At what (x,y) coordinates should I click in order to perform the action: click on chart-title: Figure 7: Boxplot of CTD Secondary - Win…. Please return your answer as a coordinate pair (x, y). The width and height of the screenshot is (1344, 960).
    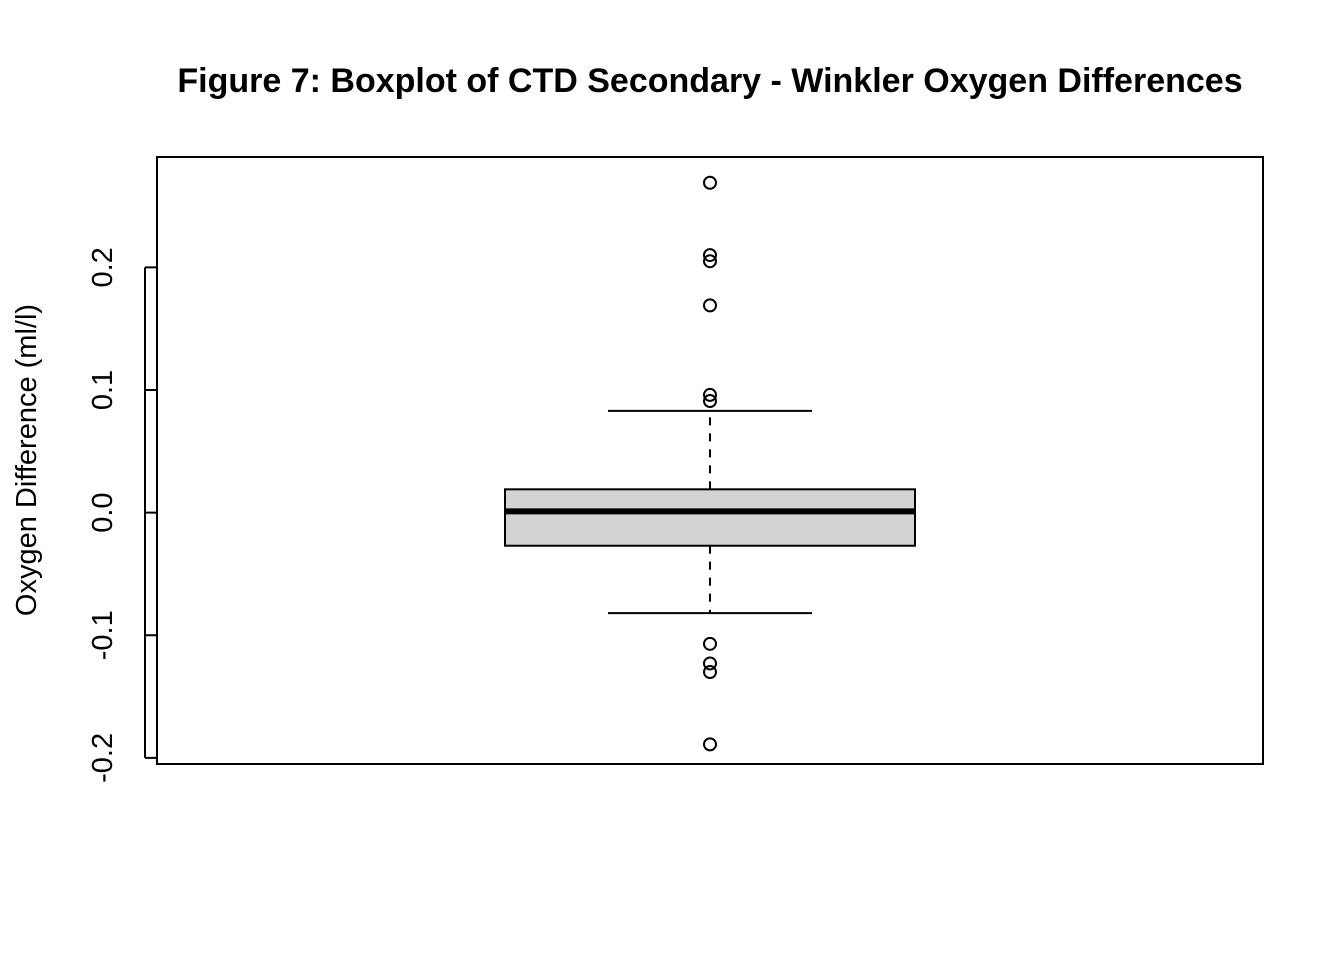
    Looking at the image, I should click on (709, 81).